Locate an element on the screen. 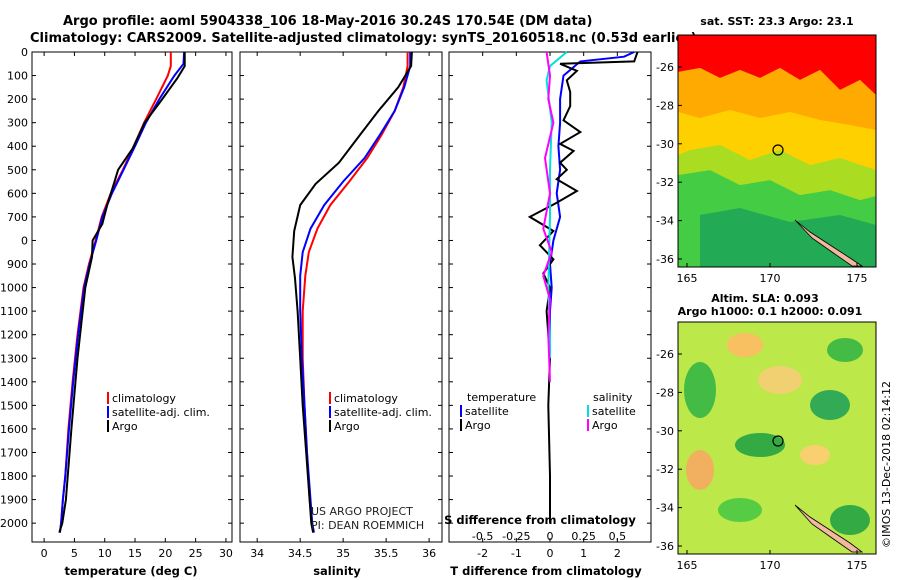  sst-map-frame is located at coordinates (777, 151).